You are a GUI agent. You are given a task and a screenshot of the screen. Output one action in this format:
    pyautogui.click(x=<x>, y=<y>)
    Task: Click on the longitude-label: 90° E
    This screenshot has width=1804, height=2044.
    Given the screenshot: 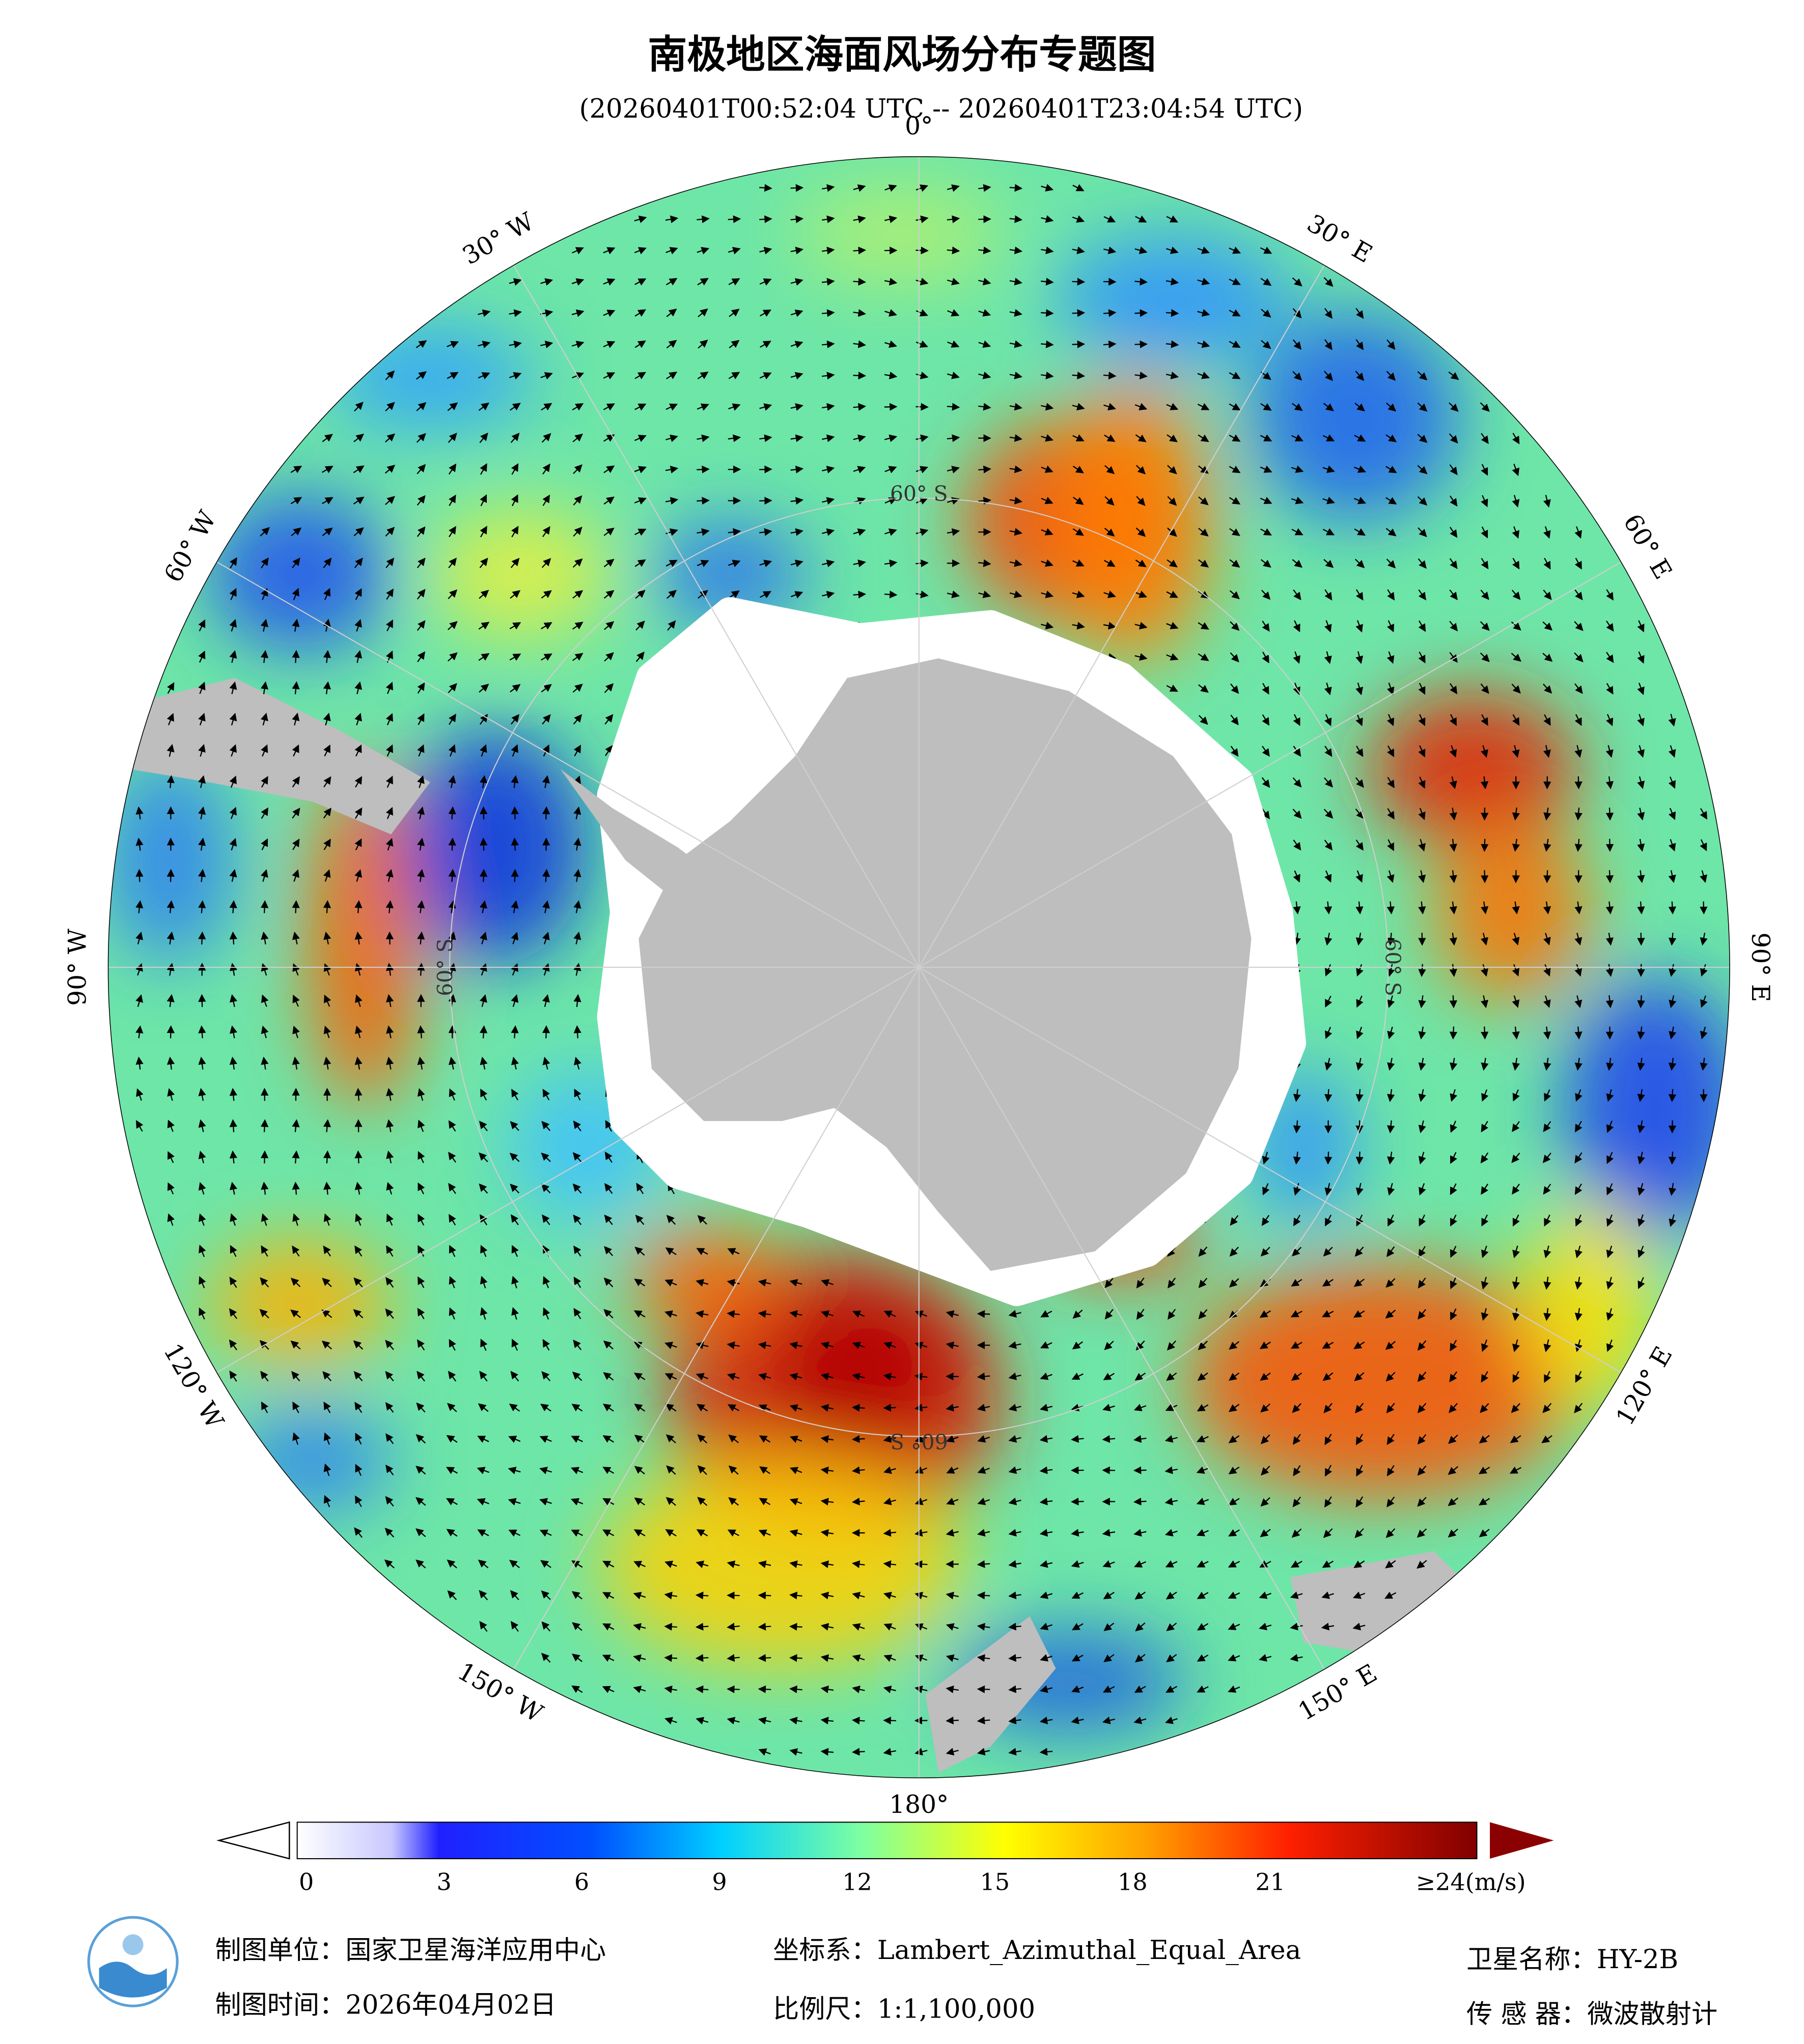 What is the action you would take?
    pyautogui.click(x=1760, y=967)
    